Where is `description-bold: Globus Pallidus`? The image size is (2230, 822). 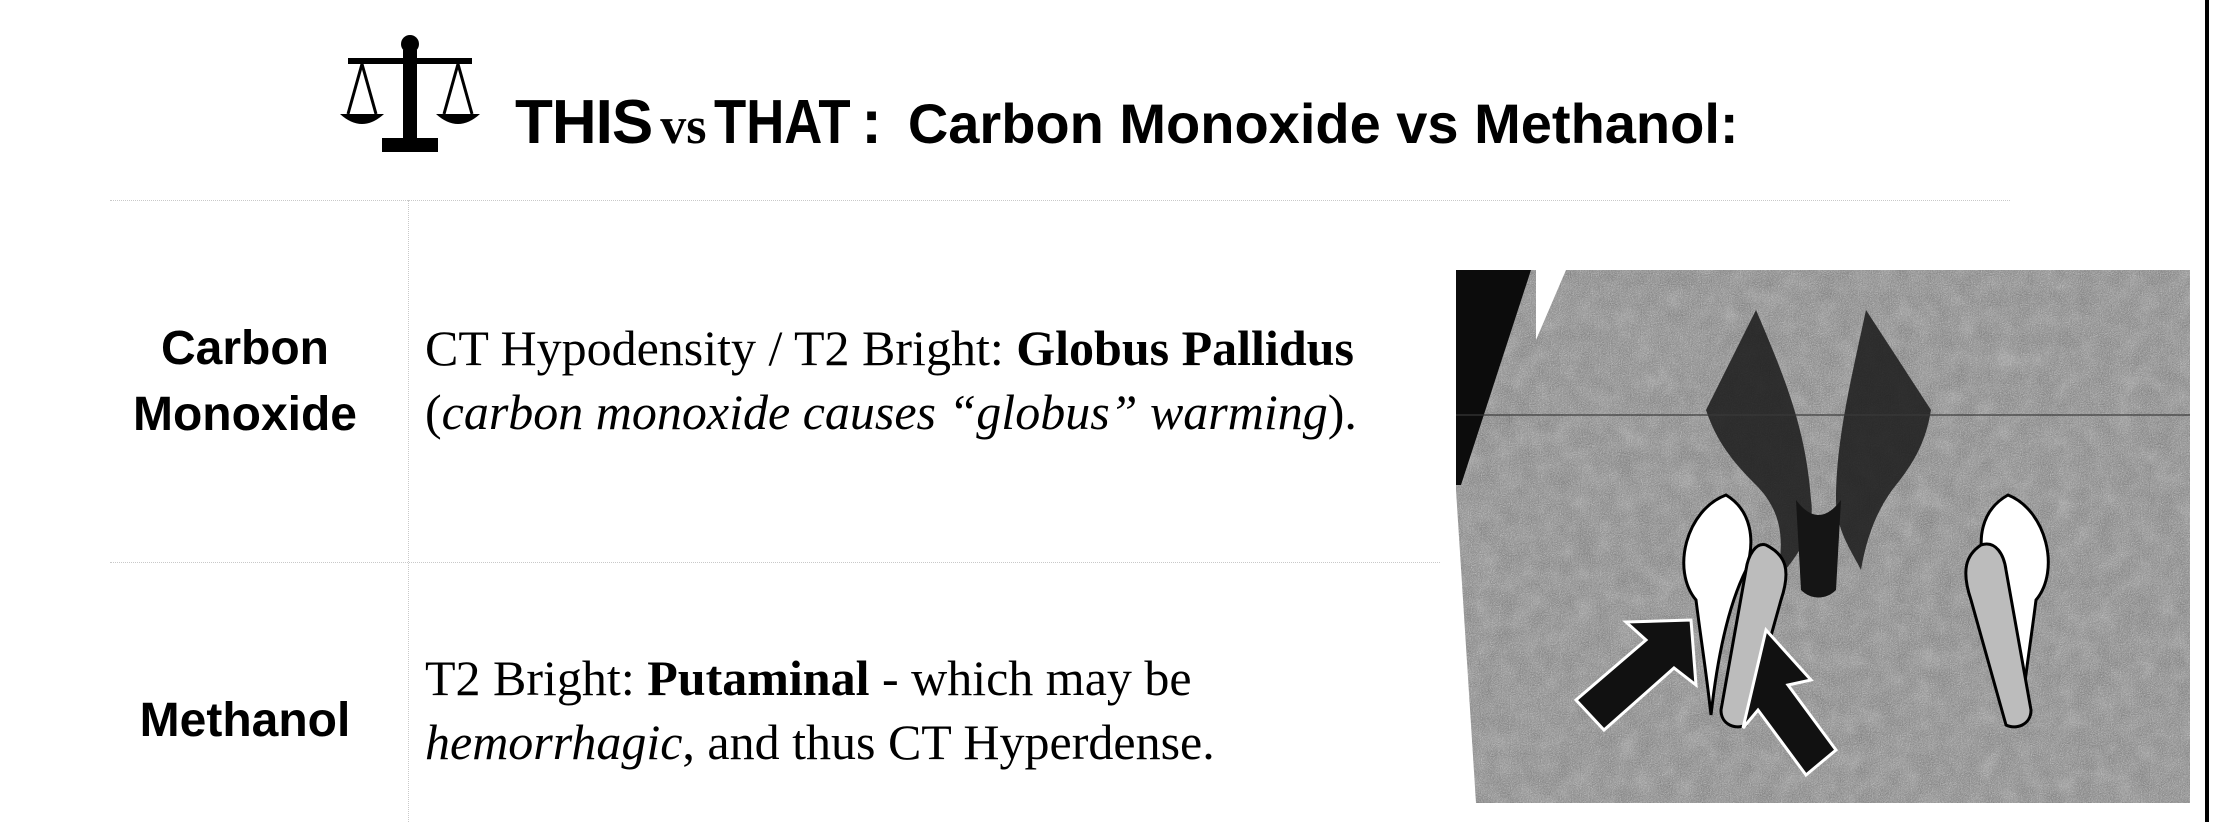
description-bold: Globus Pallidus is located at coordinates (1185, 348).